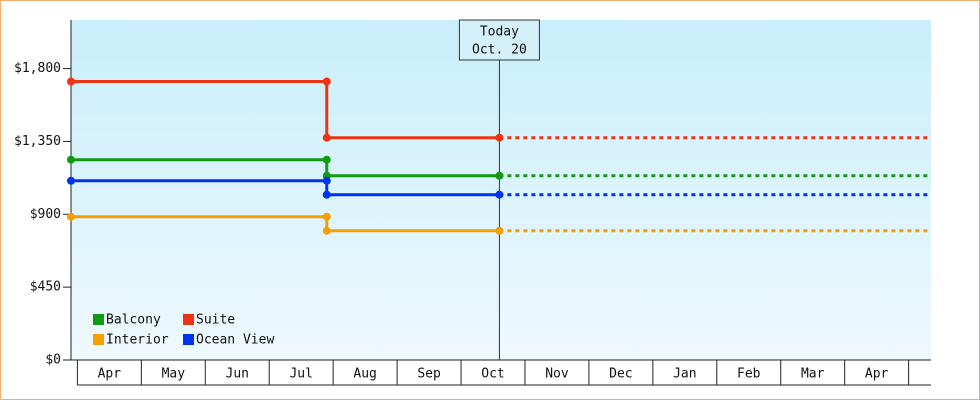 The image size is (980, 400). I want to click on y-tick-label: $900, so click(45, 214).